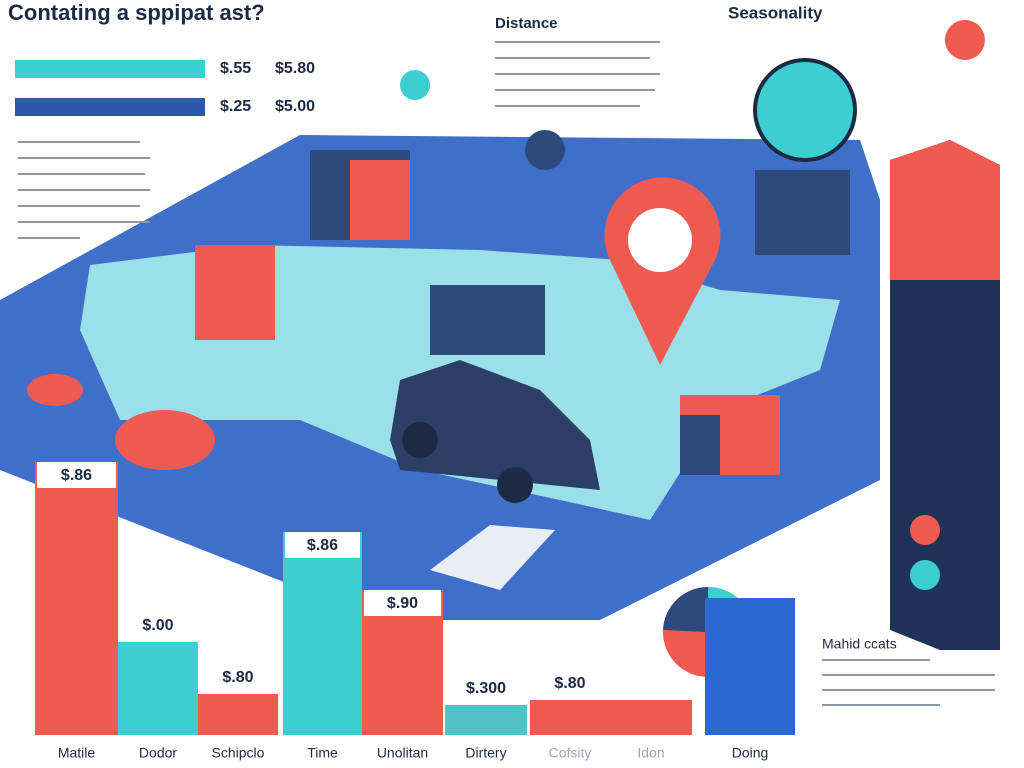 This screenshot has width=1024, height=768. What do you see at coordinates (650, 753) in the screenshot?
I see `category-label: Idon` at bounding box center [650, 753].